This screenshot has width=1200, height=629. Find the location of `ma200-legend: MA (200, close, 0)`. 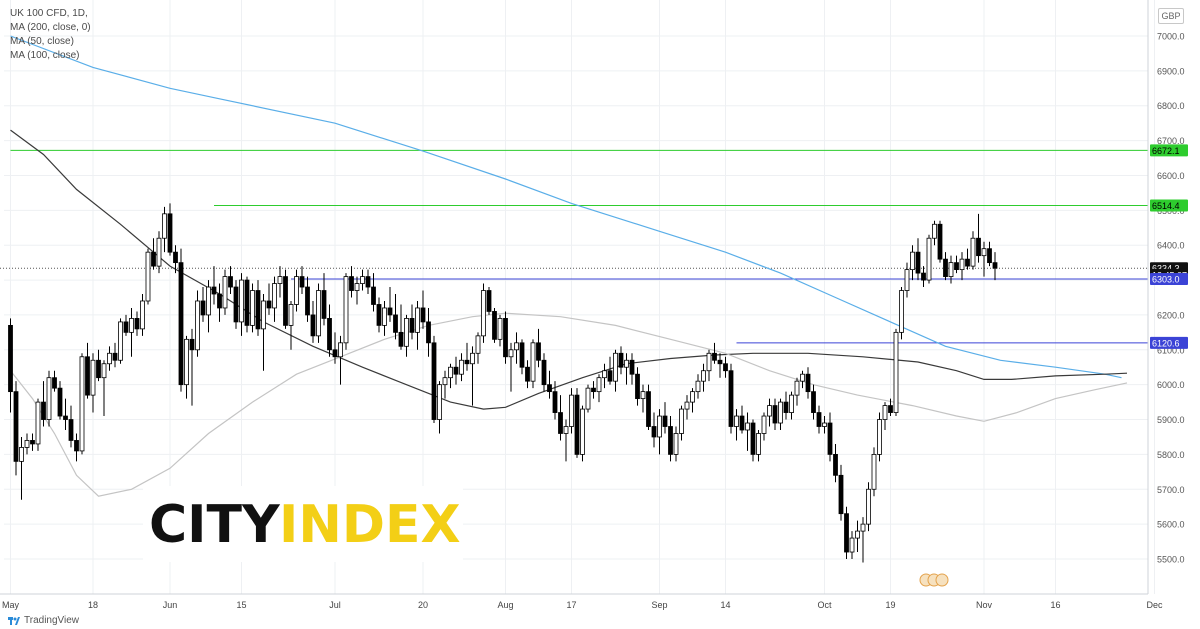

ma200-legend: MA (200, close, 0) is located at coordinates (50, 27).